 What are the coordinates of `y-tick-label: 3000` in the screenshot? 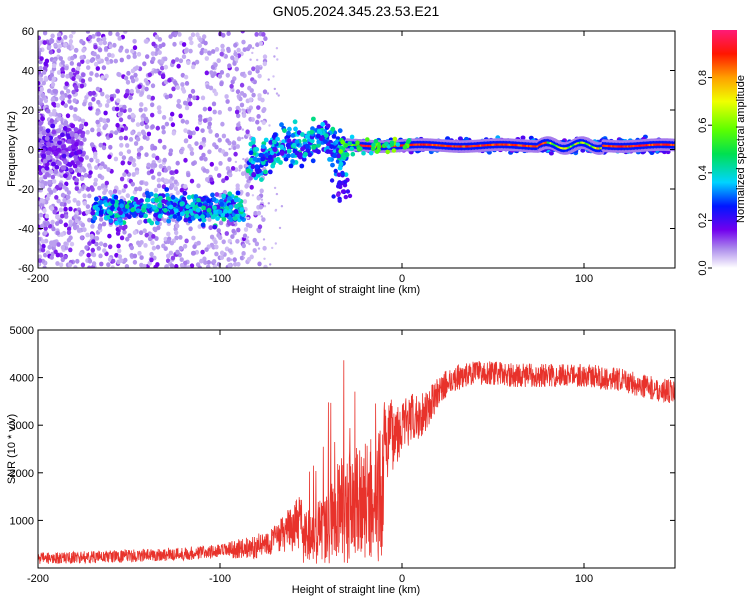 It's located at (22, 426).